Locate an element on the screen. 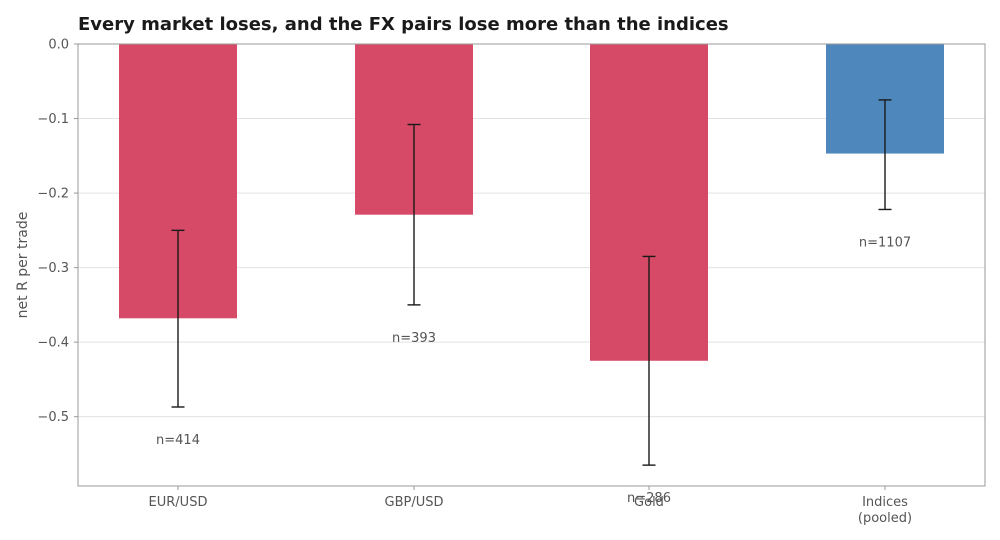 This screenshot has height=540, width=1000. sample-size-label: n=286 is located at coordinates (649, 498).